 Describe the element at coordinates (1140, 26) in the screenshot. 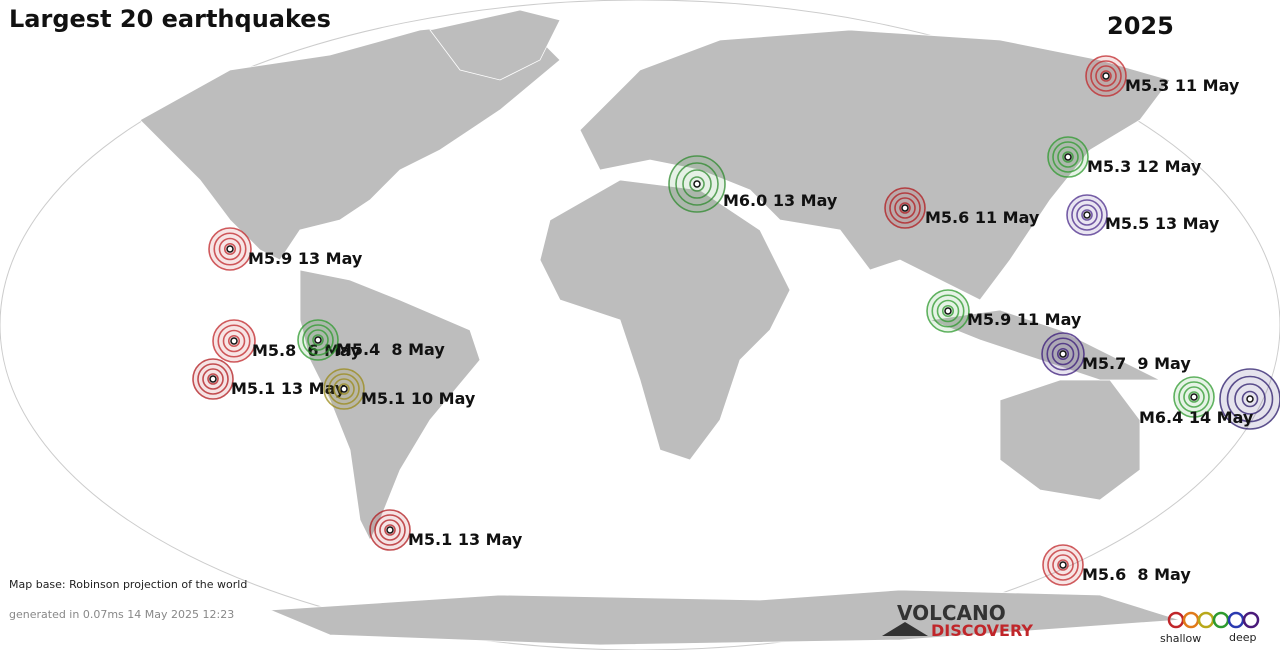

I see `year: 2025` at that location.